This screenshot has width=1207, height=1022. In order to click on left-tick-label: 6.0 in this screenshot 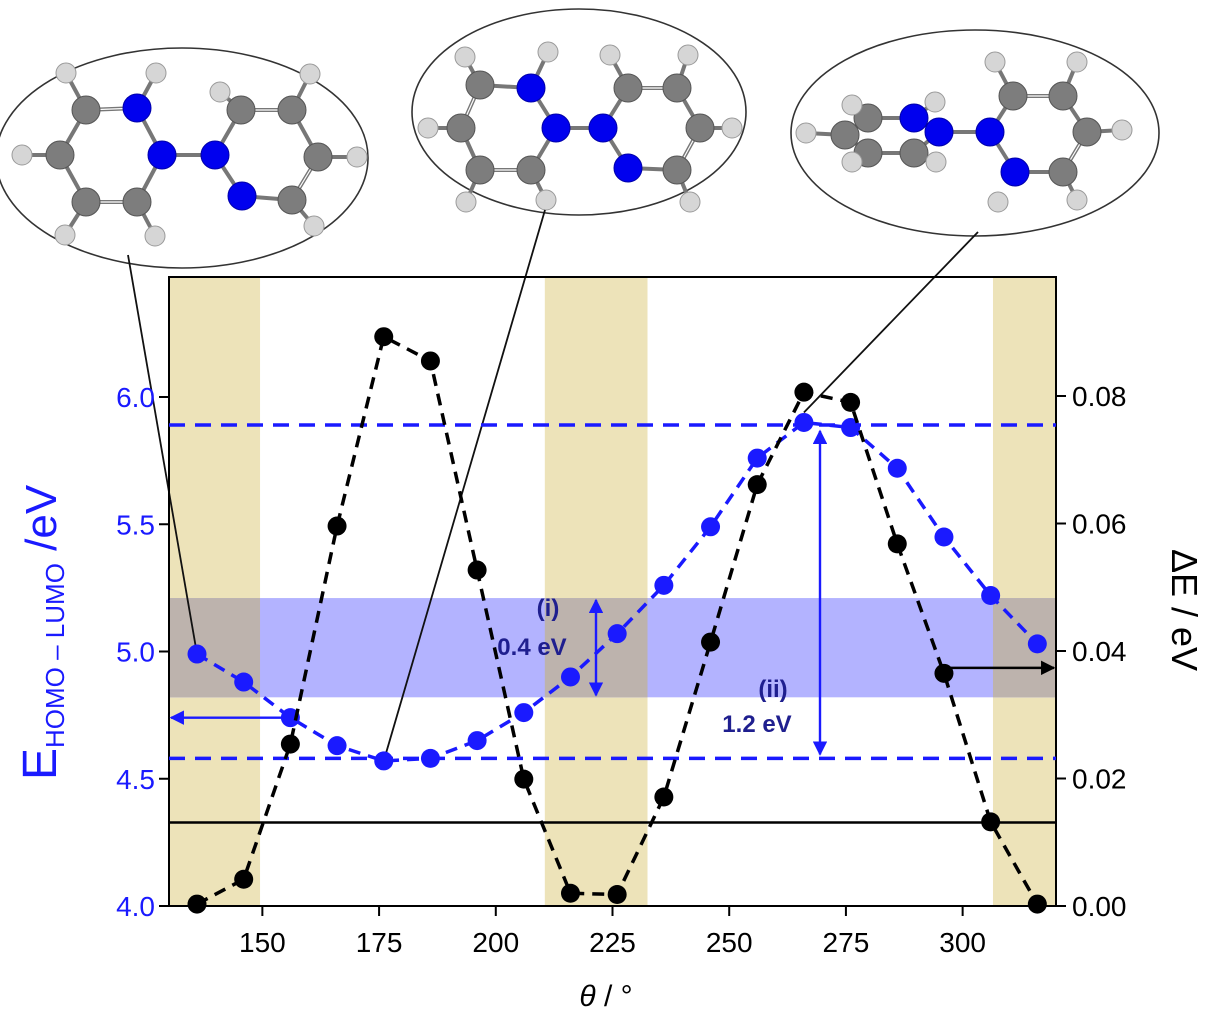, I will do `click(135, 397)`.